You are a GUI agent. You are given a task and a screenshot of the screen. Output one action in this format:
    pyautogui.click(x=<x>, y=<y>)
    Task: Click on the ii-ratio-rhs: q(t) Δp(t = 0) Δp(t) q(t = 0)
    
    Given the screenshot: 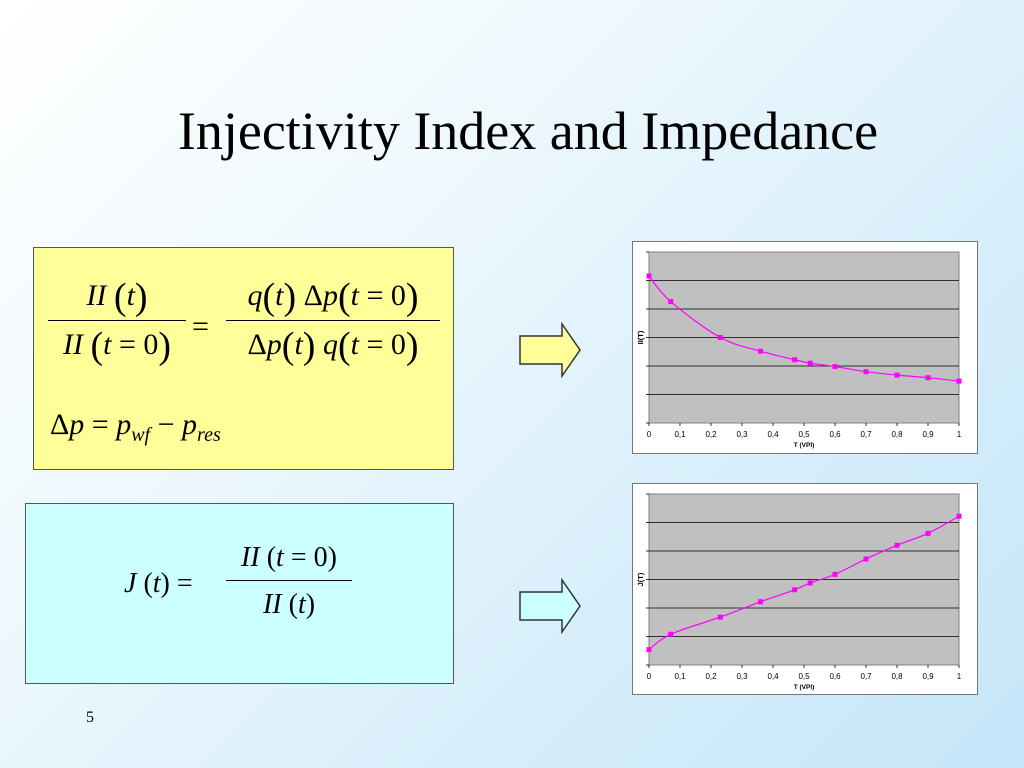 What is the action you would take?
    pyautogui.click(x=333, y=321)
    